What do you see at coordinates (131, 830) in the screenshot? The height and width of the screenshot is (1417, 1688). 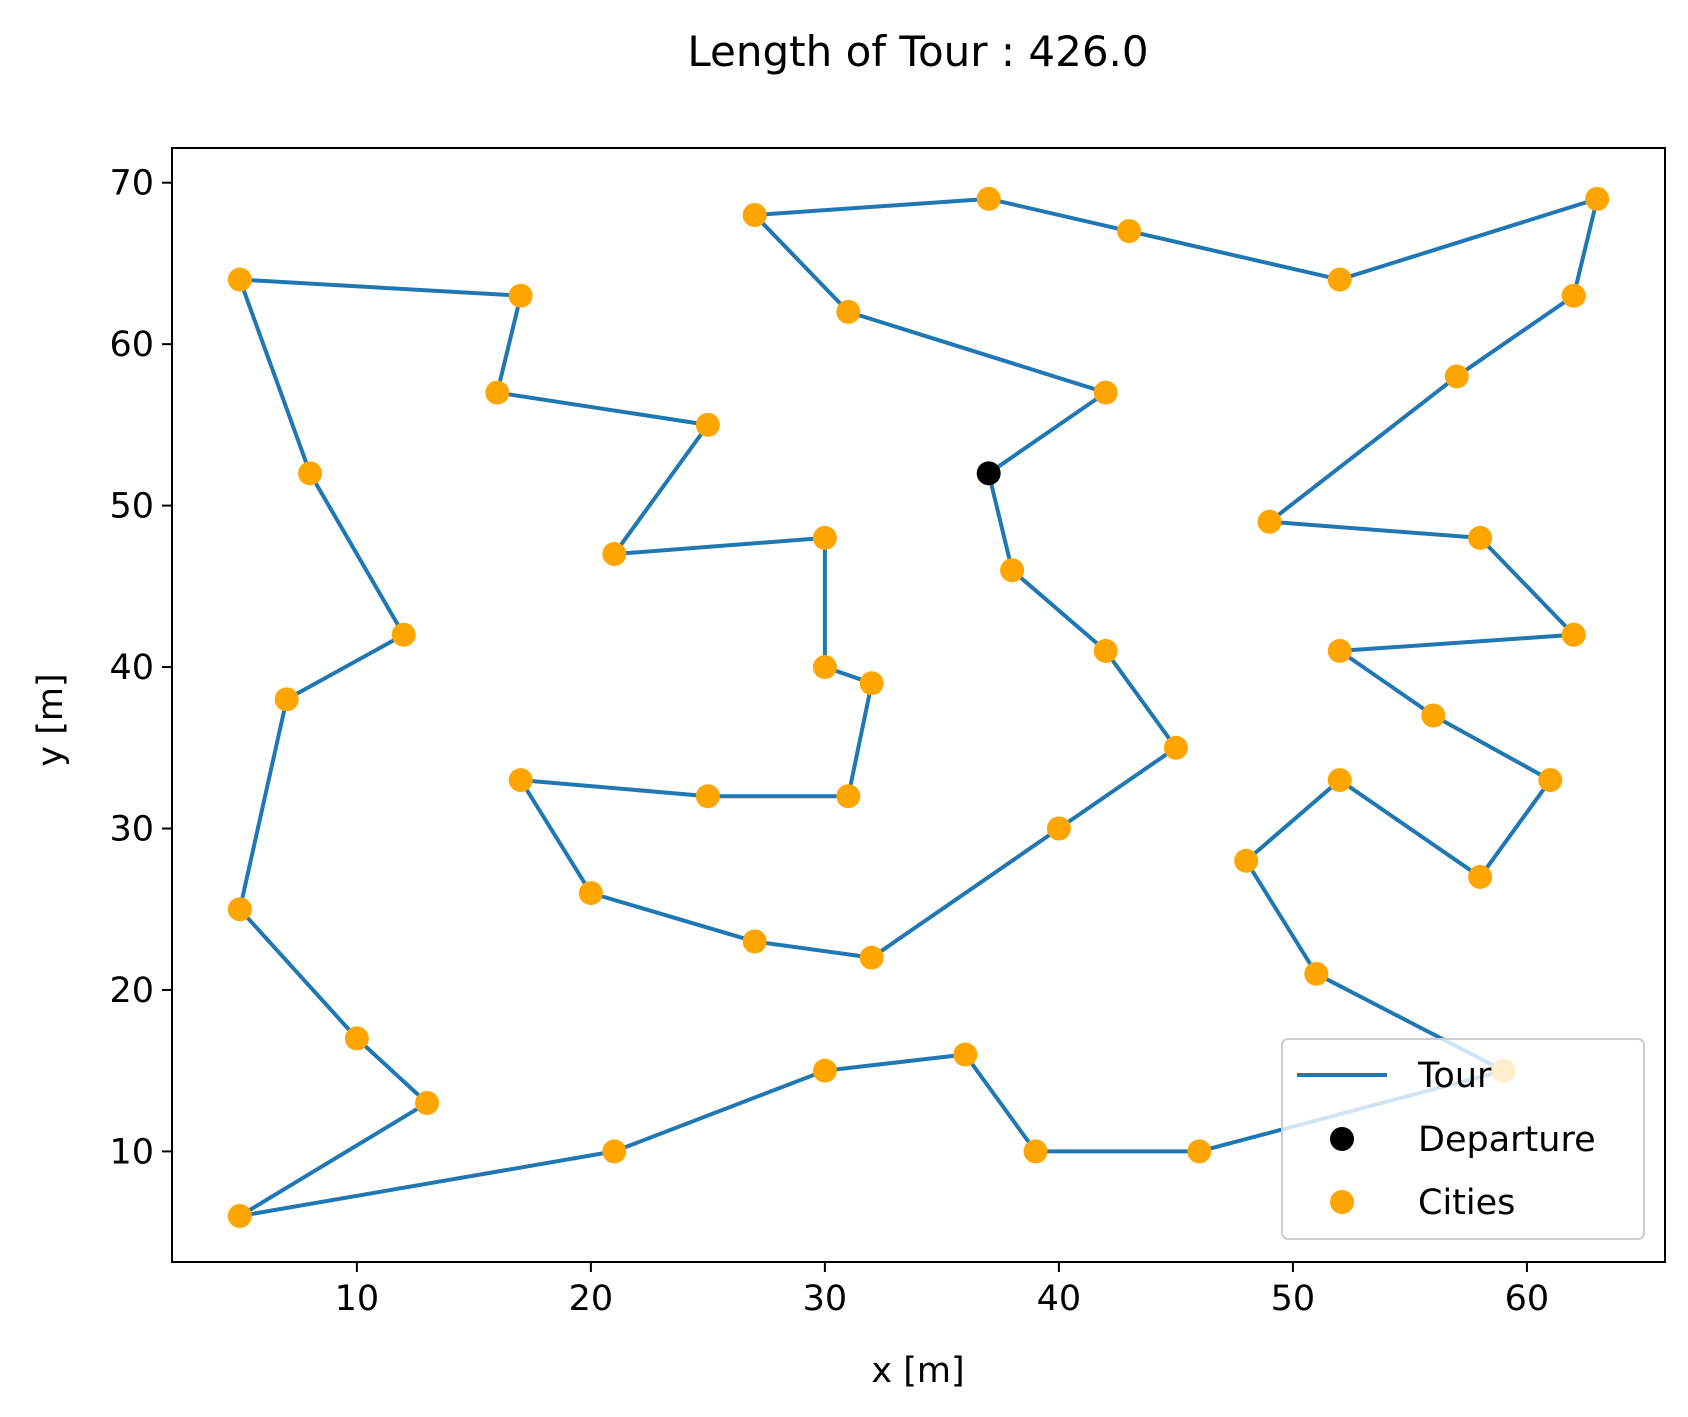 I see `y-tick-label: 30` at bounding box center [131, 830].